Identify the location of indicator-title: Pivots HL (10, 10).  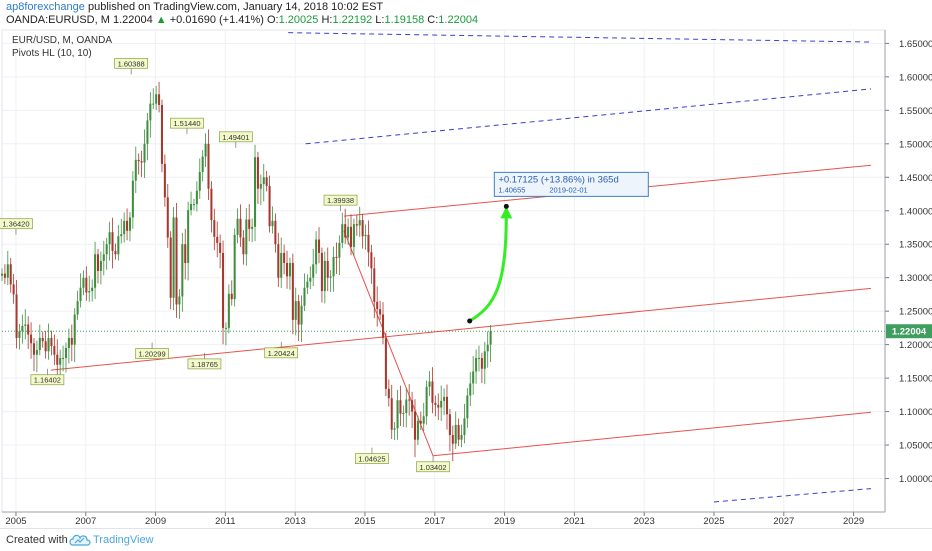
(52, 53).